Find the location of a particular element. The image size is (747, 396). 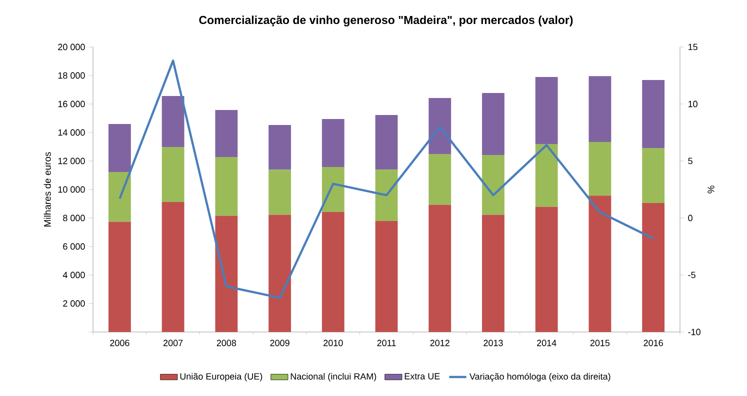

legend-label: União Europeia (UE) is located at coordinates (221, 377).